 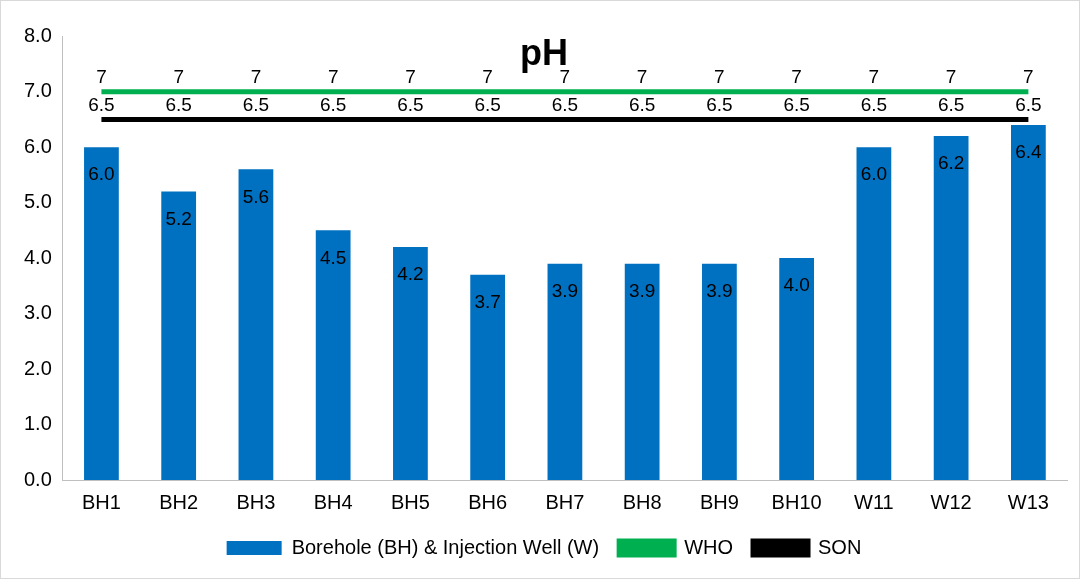 I want to click on data-label: 5.6, so click(x=256, y=196).